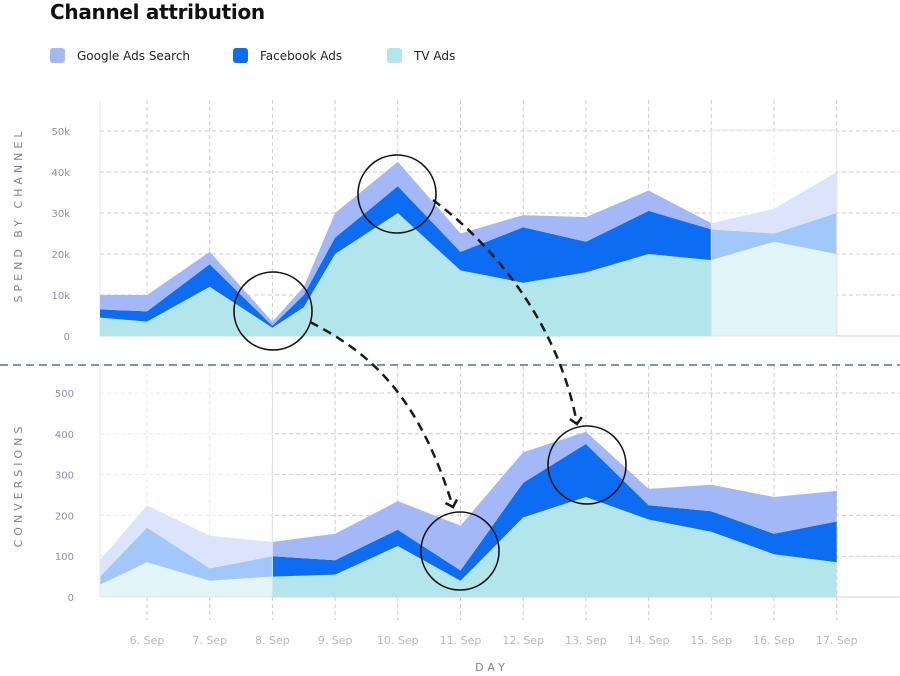 Image resolution: width=900 pixels, height=676 pixels. Describe the element at coordinates (64, 476) in the screenshot. I see `y-tick-label: 300` at that location.